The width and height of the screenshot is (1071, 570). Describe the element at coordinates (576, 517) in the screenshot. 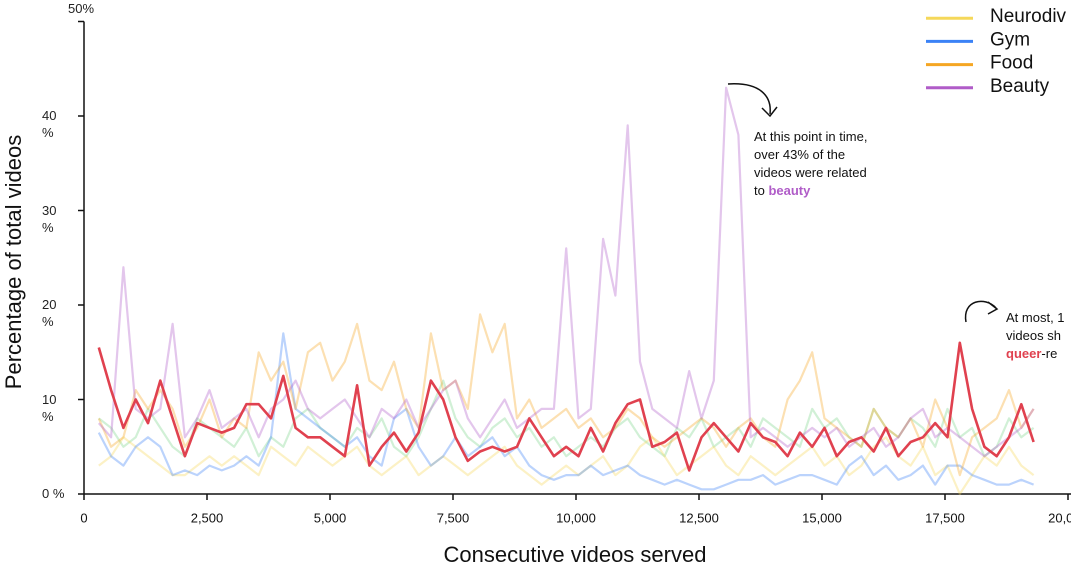

I see `x-tick-label: 10,000` at that location.